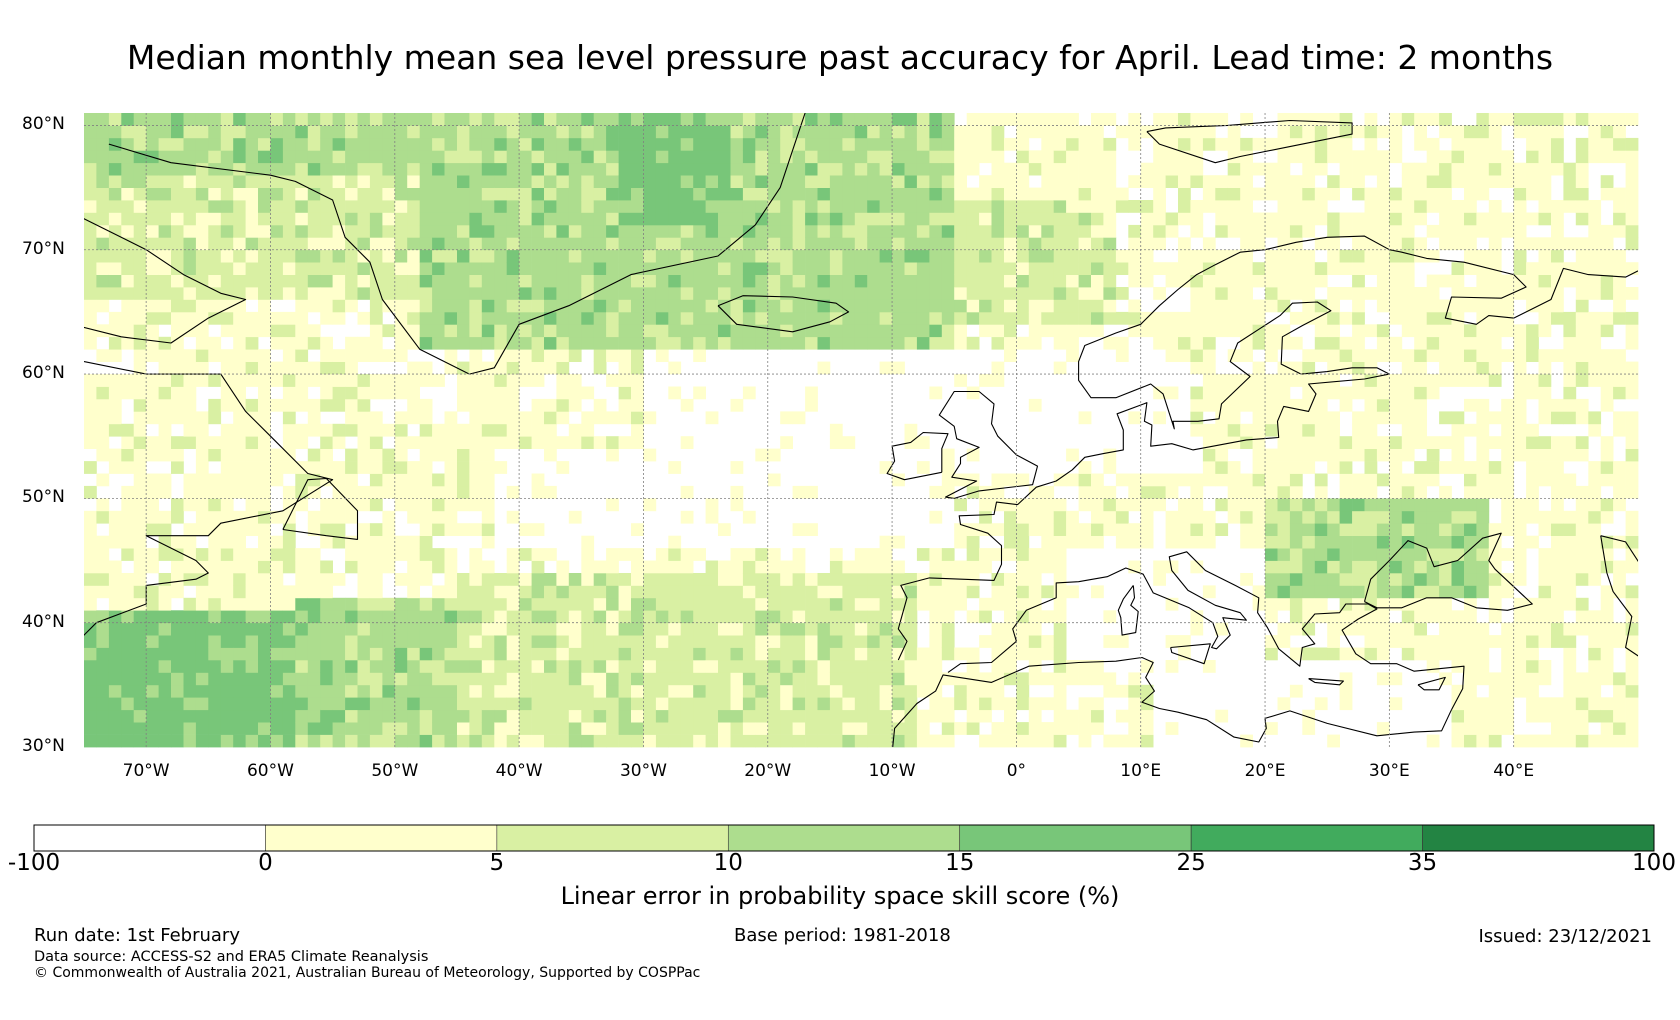  What do you see at coordinates (43, 497) in the screenshot?
I see `lat-tick-label: 50°N` at bounding box center [43, 497].